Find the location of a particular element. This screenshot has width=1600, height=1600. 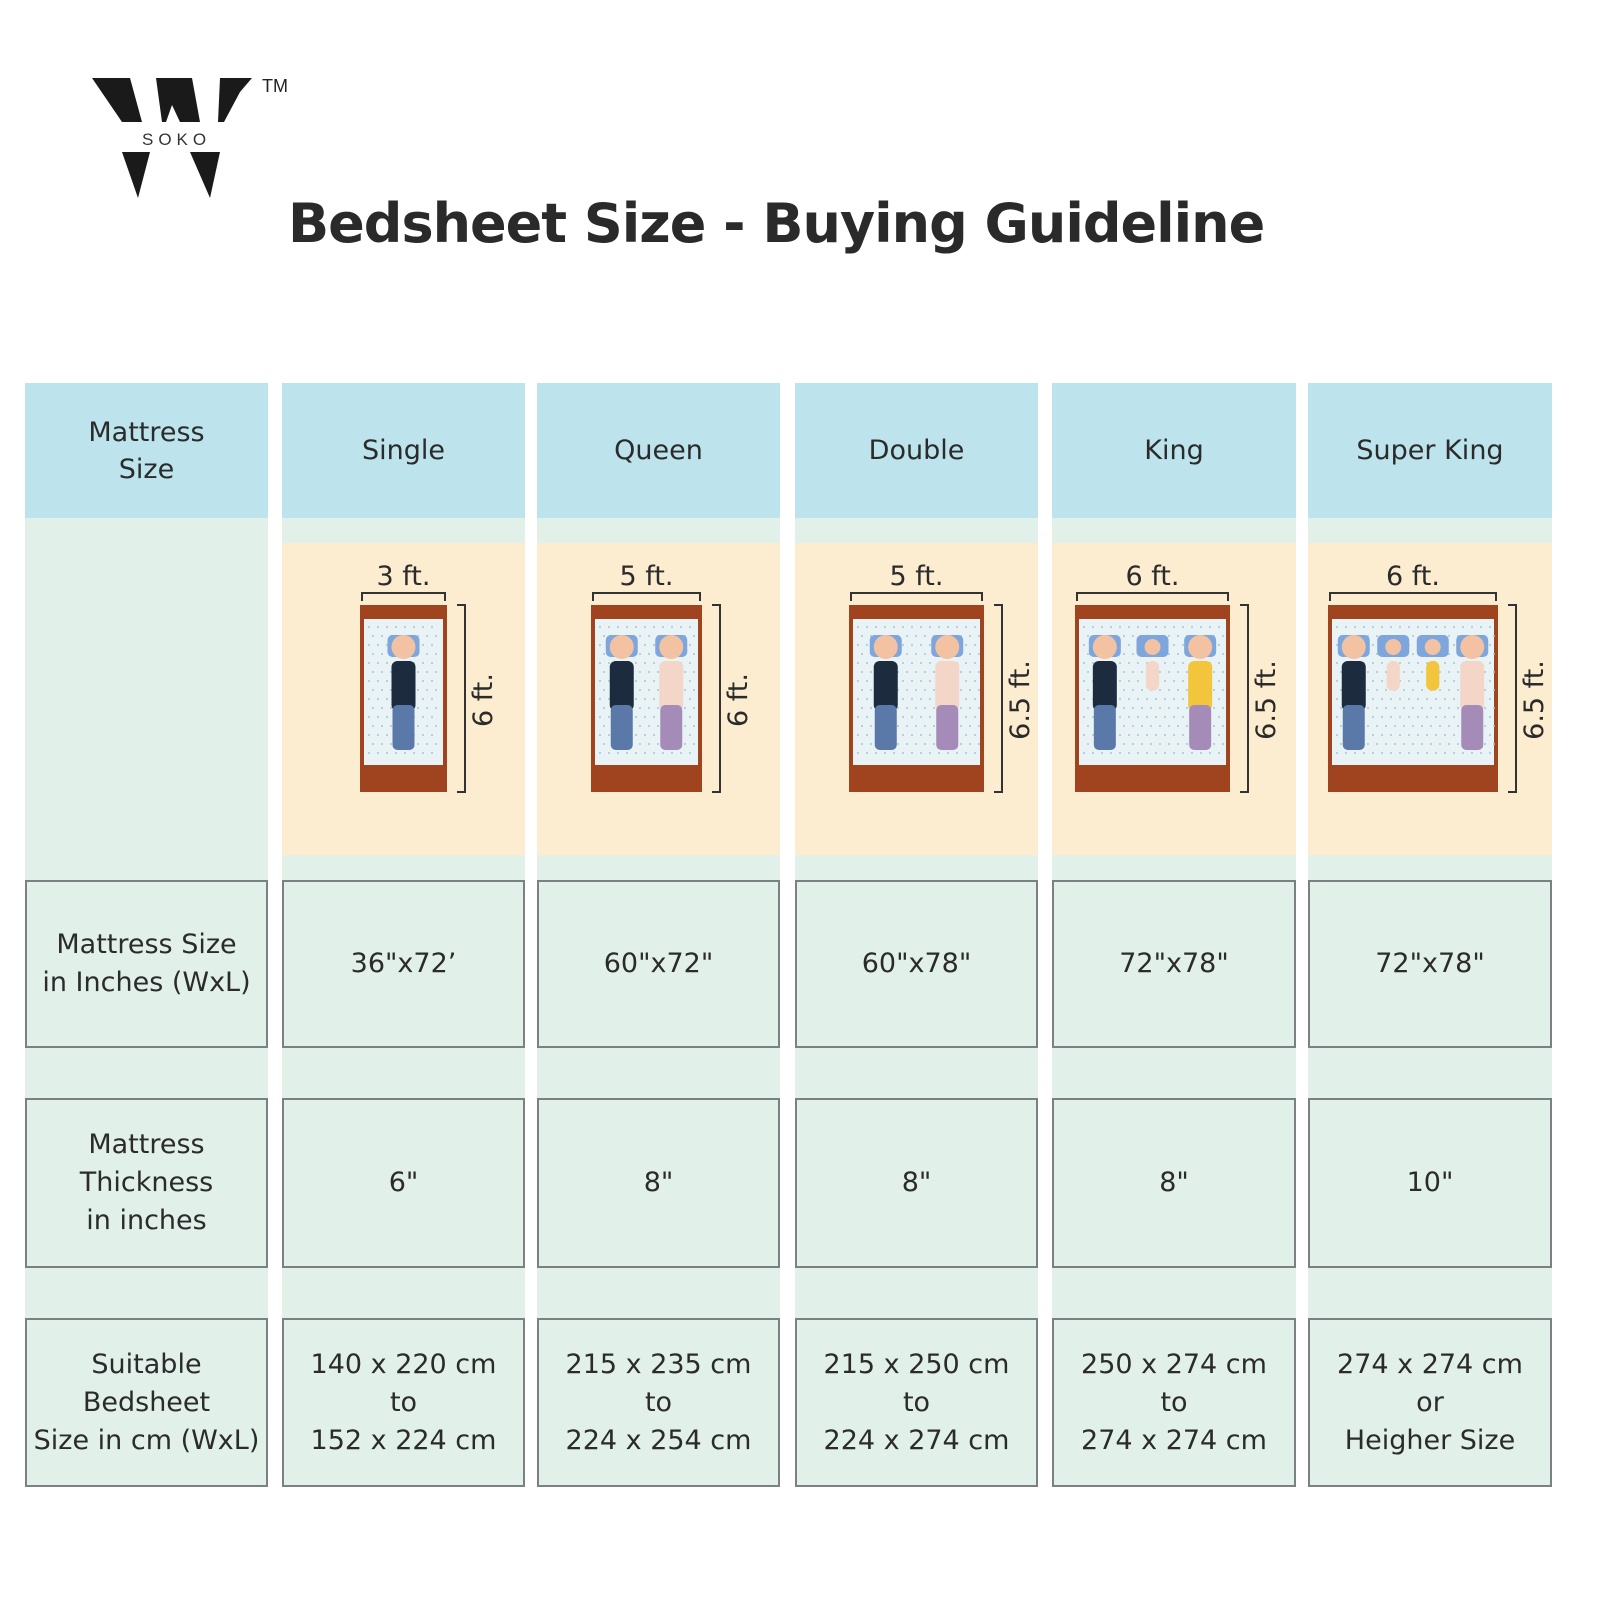

footboard is located at coordinates (916, 778).